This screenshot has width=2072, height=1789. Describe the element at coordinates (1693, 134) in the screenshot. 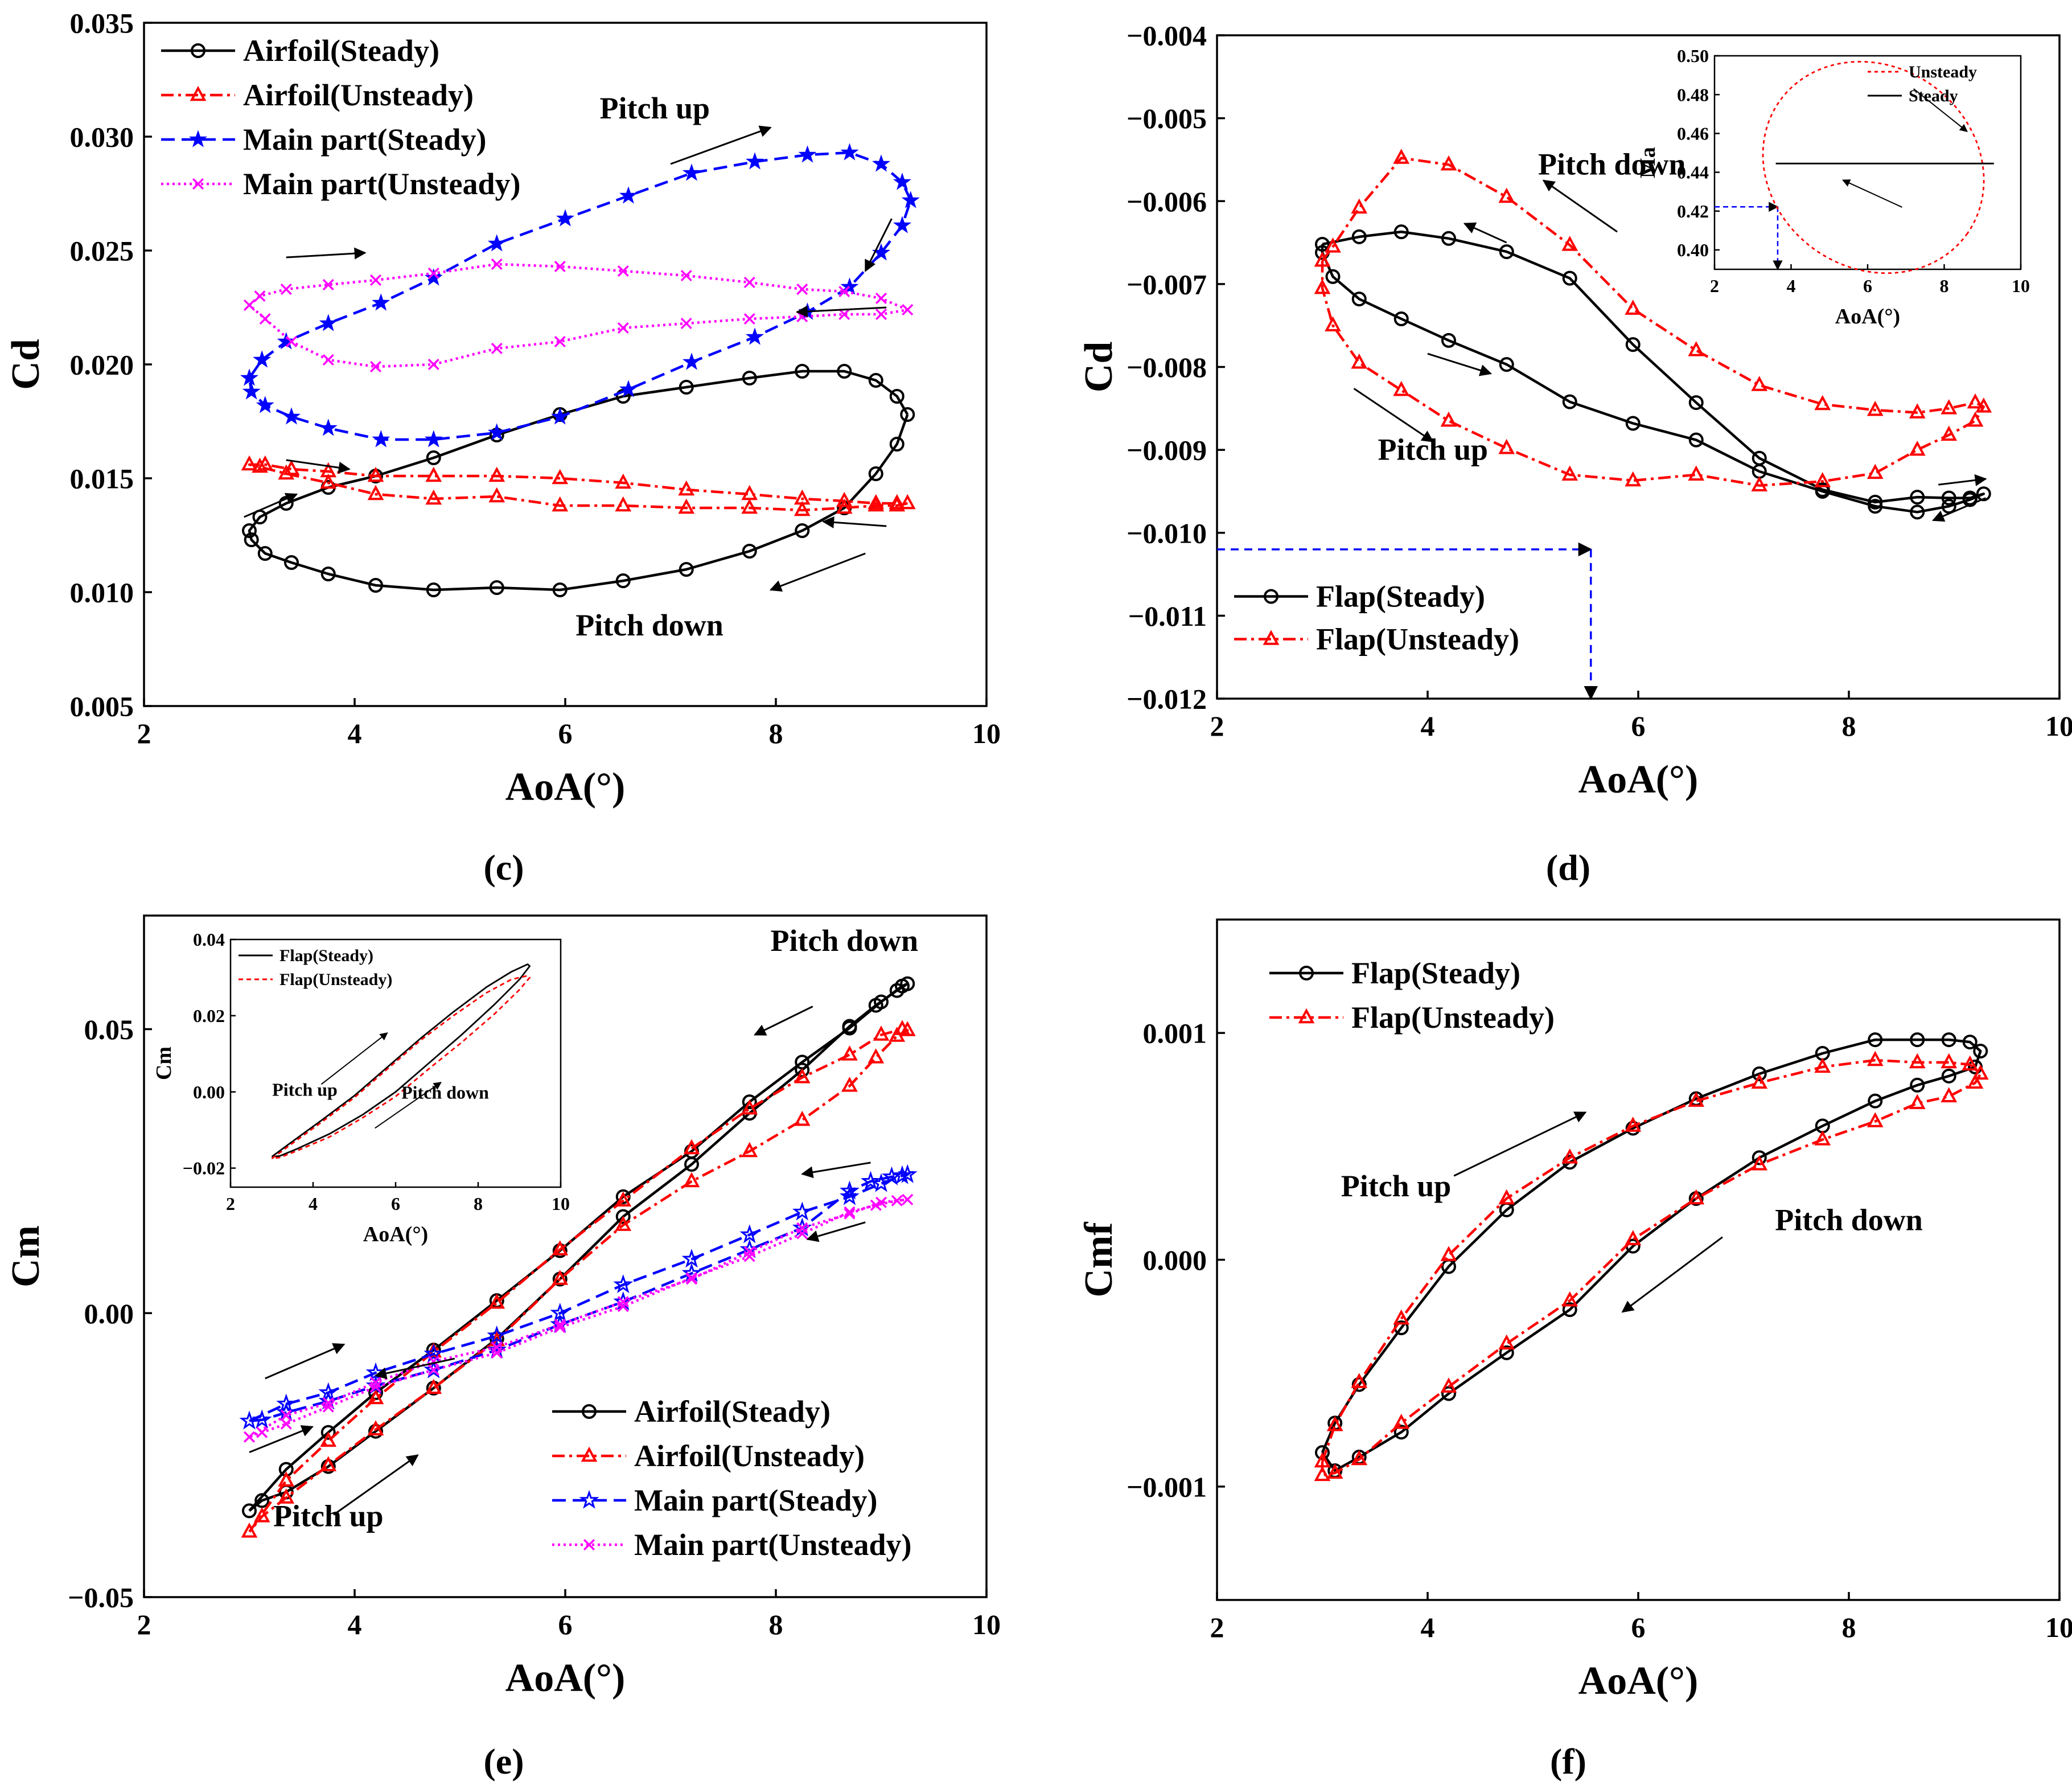

I see `inset-y-tick-label: 0.46` at that location.